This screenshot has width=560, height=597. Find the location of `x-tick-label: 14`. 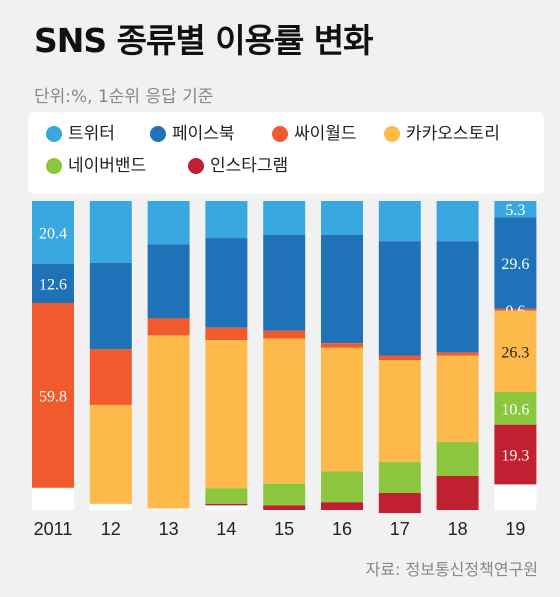

x-tick-label: 14 is located at coordinates (226, 529).